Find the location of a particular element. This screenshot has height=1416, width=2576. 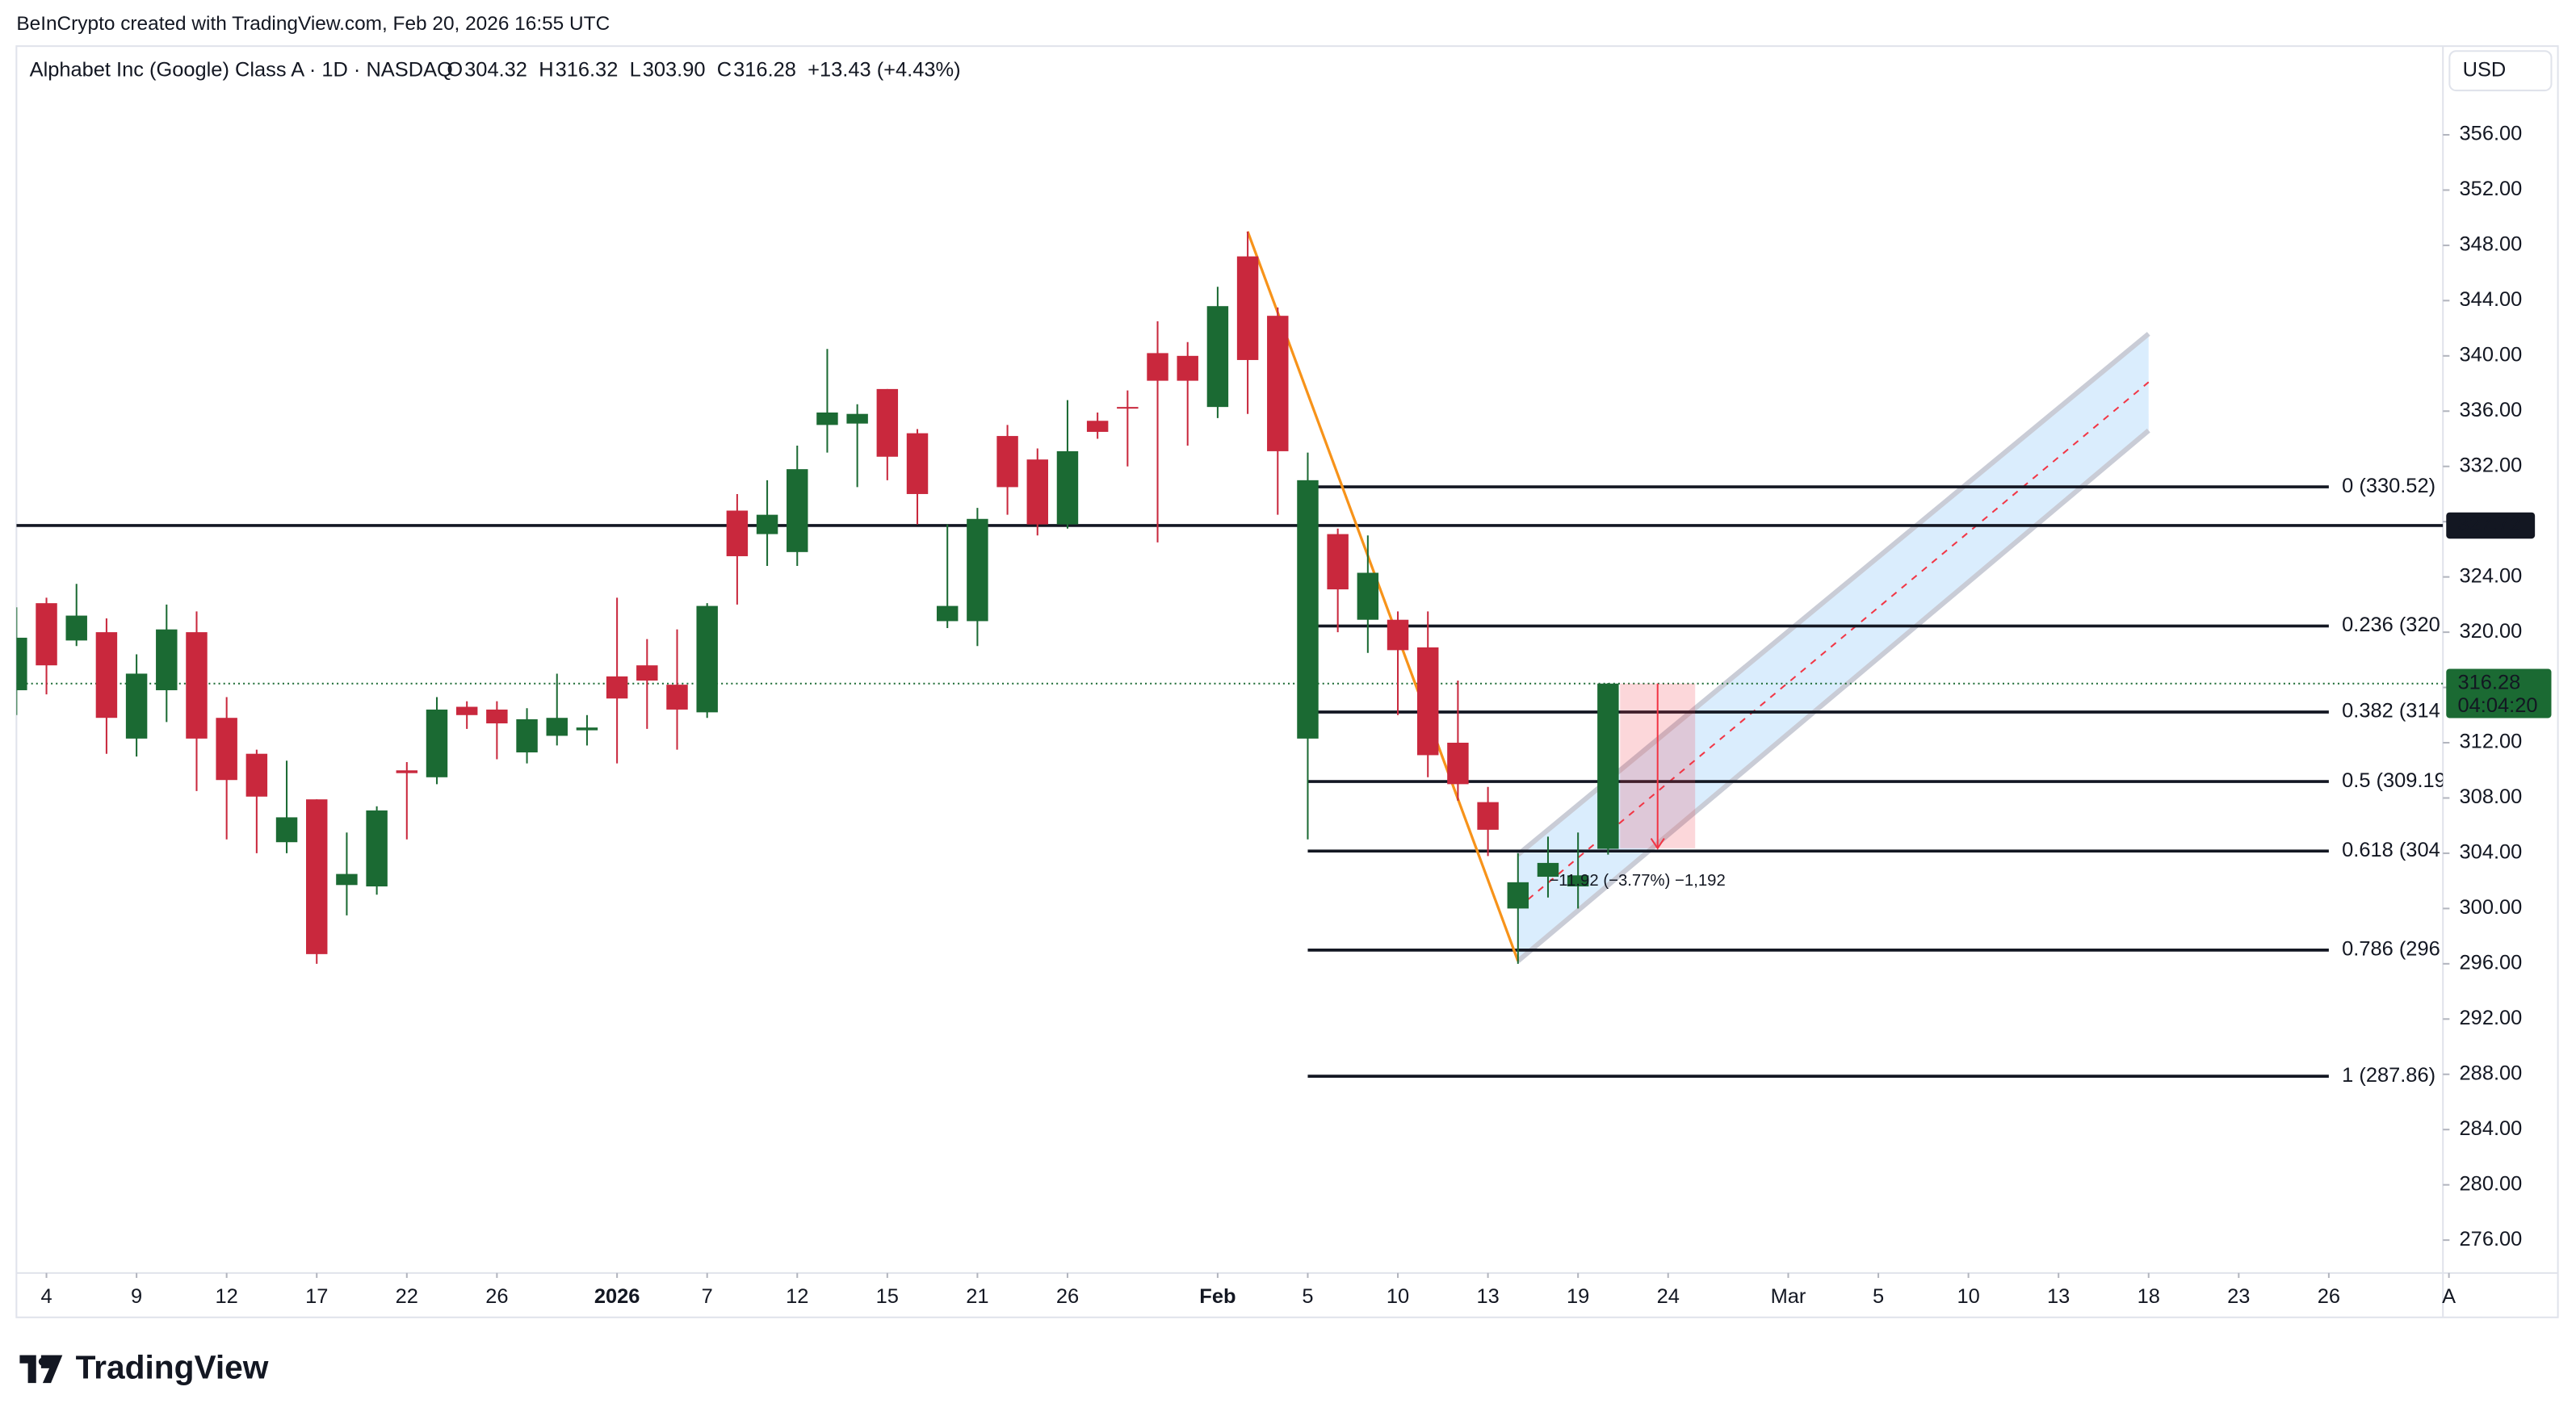

fib-label: 0 (330.52) is located at coordinates (2388, 486).